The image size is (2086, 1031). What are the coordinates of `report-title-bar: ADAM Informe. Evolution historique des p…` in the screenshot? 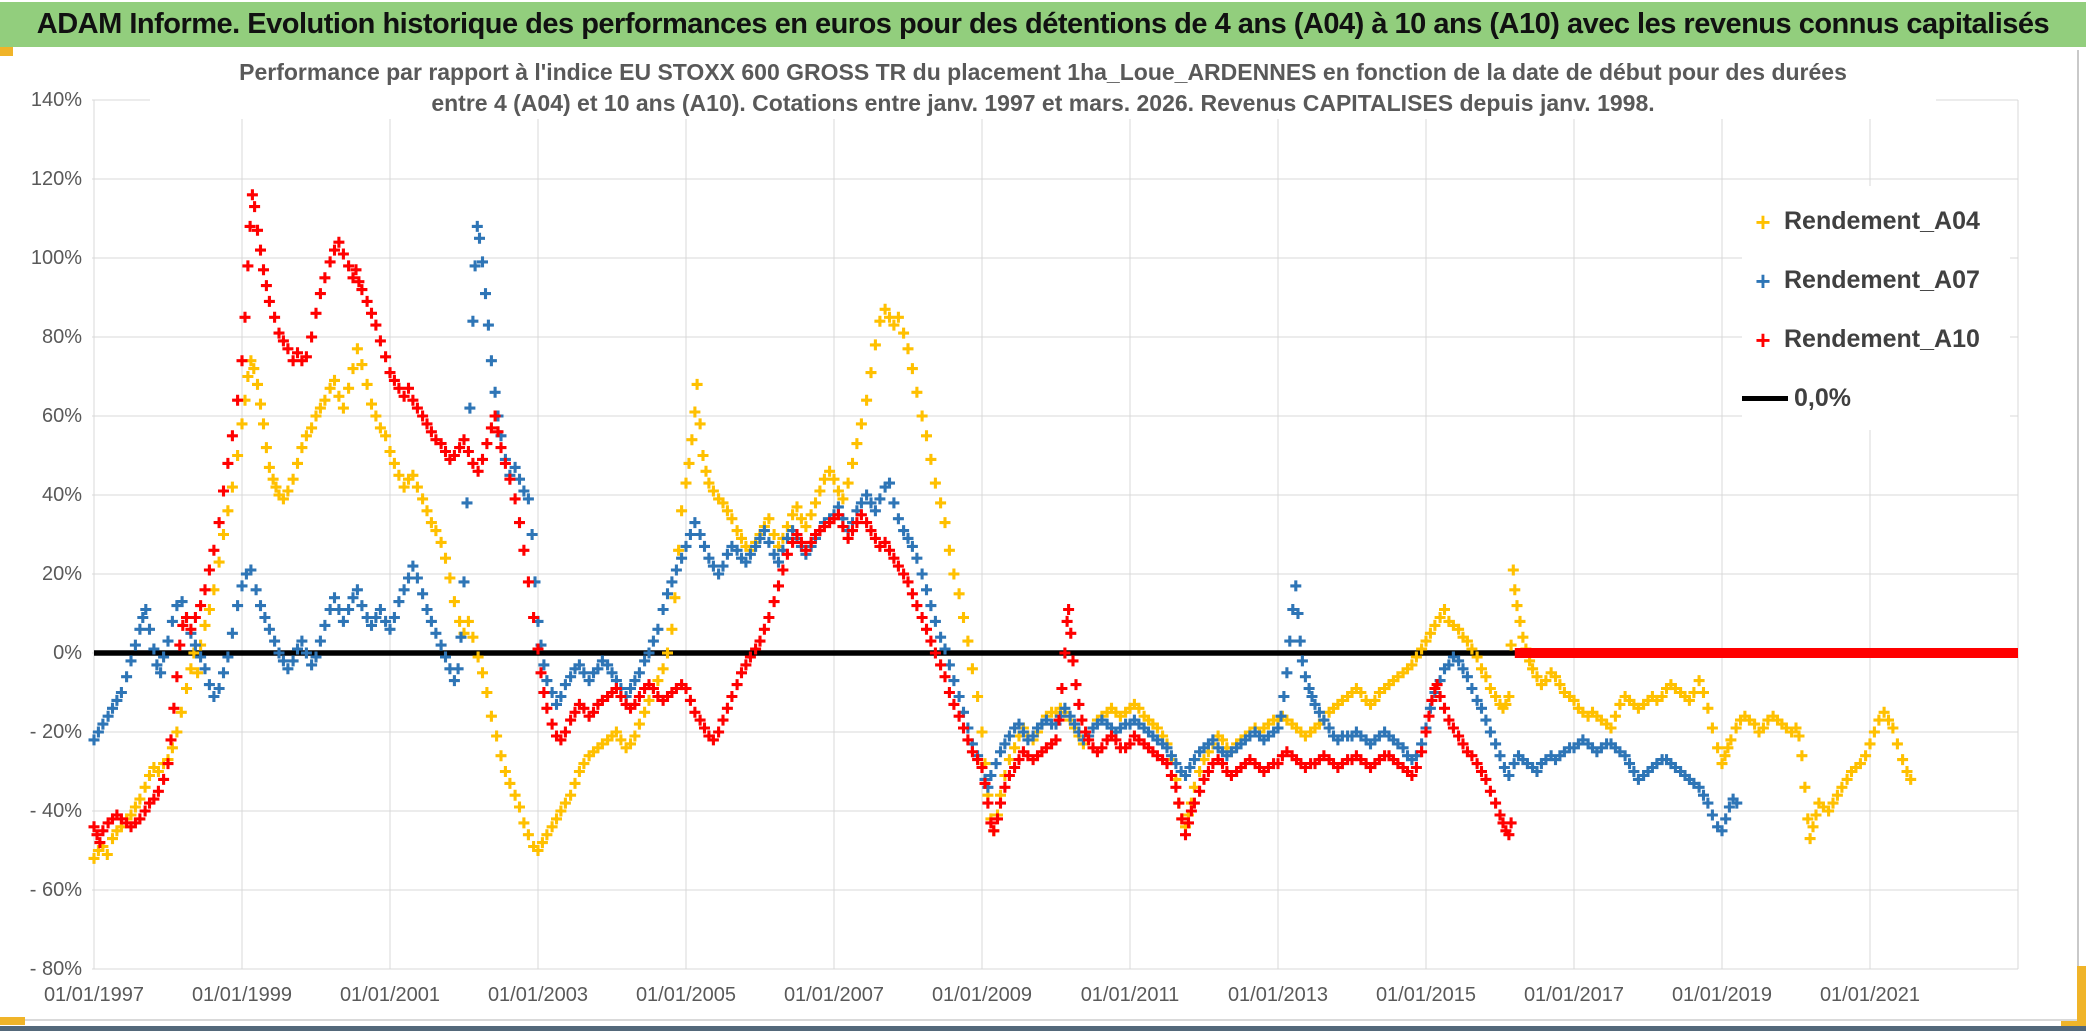 It's located at (1043, 24).